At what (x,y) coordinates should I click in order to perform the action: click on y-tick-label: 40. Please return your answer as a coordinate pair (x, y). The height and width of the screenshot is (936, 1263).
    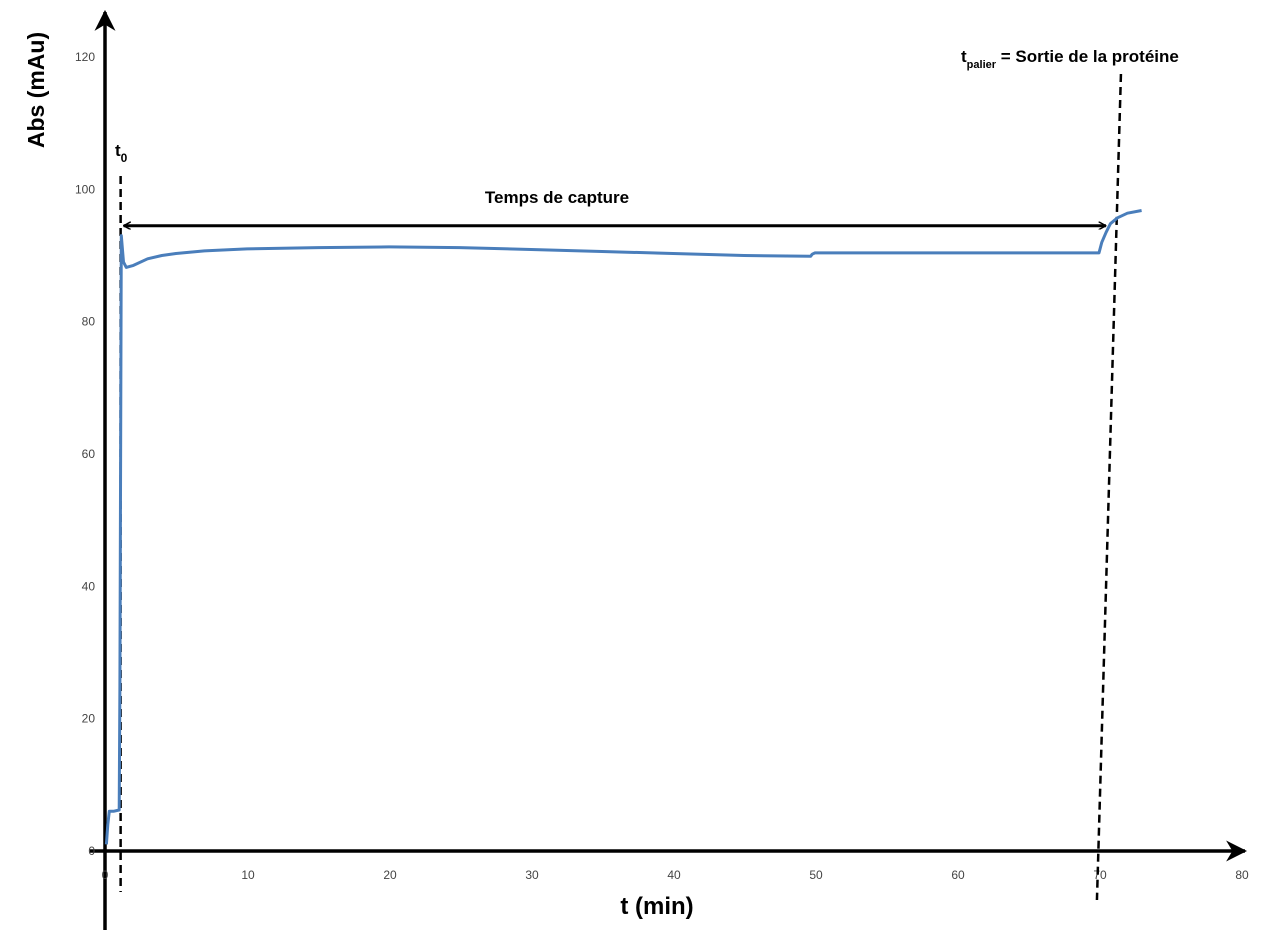
    Looking at the image, I should click on (89, 586).